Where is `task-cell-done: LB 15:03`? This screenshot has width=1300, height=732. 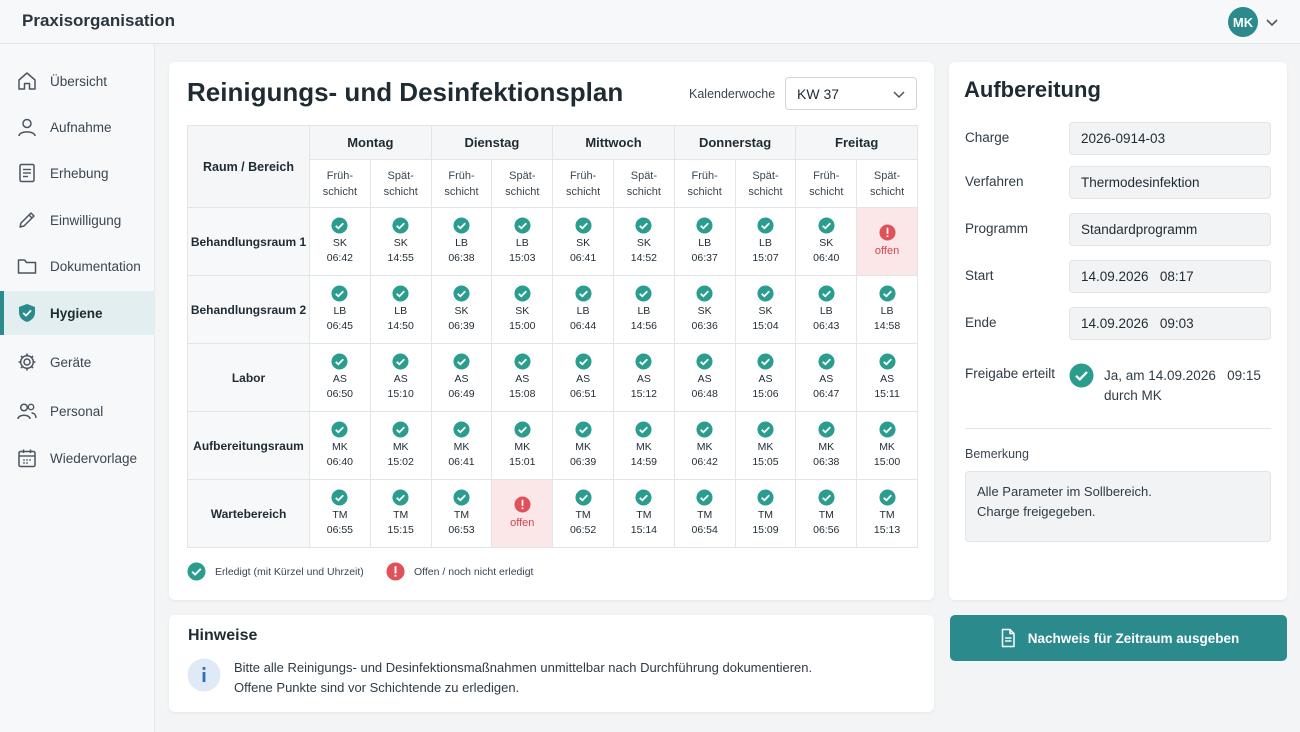
task-cell-done: LB 15:03 is located at coordinates (522, 241).